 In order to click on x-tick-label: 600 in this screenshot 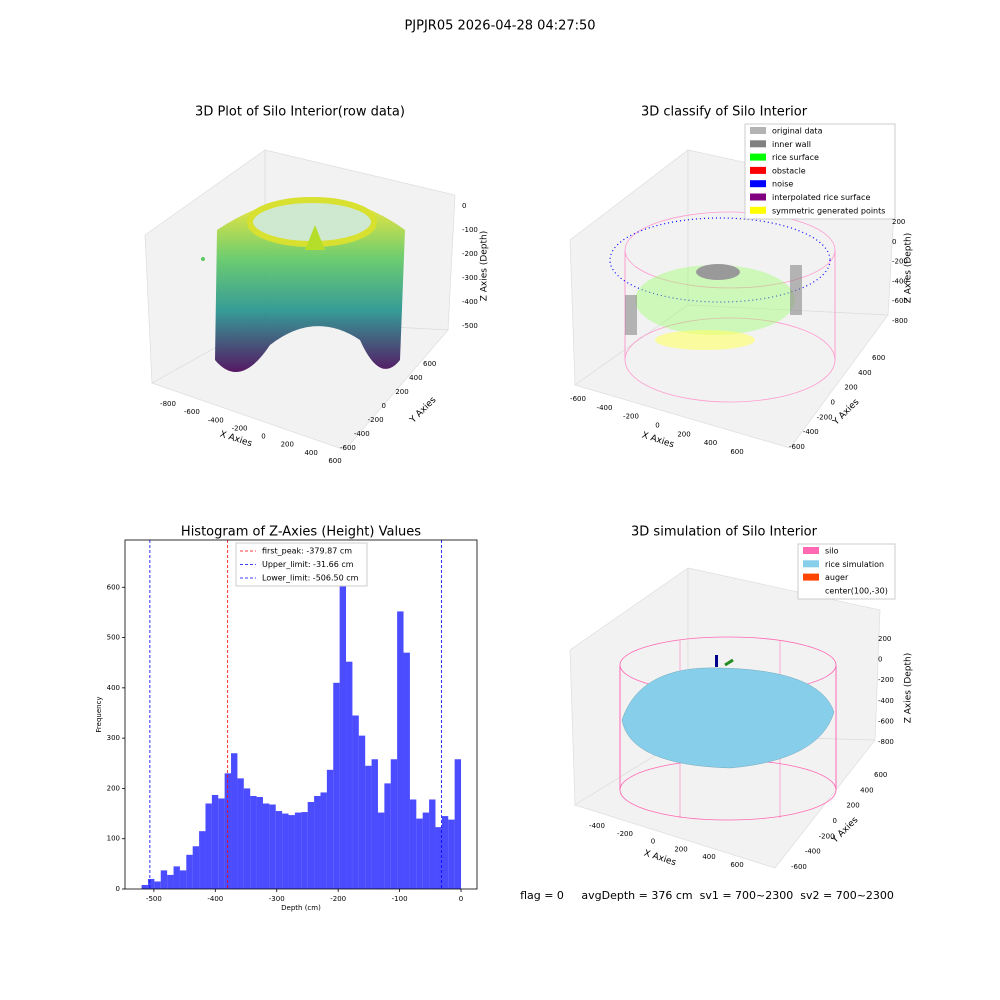, I will do `click(334, 461)`.